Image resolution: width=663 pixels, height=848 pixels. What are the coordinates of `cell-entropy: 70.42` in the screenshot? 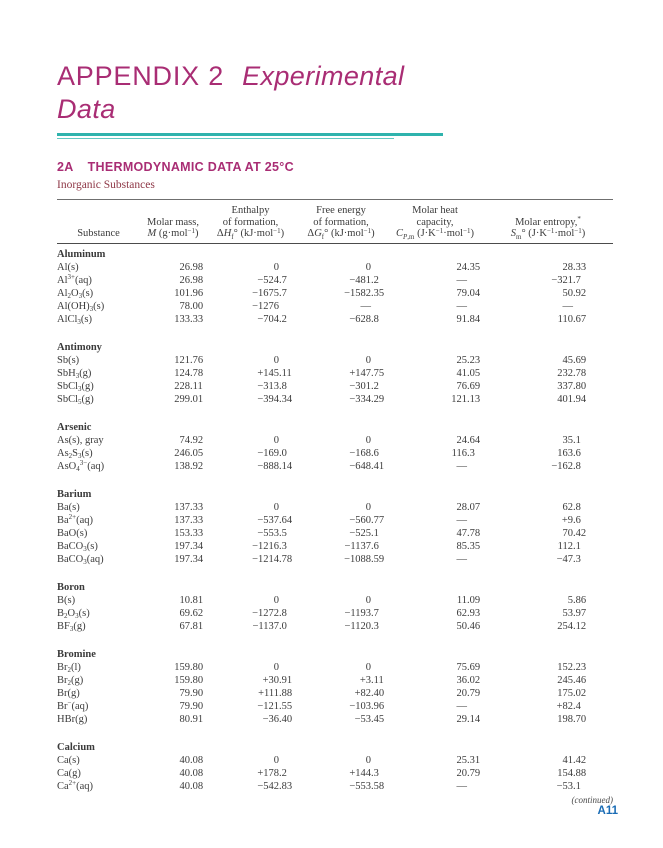 It's located at (574, 533).